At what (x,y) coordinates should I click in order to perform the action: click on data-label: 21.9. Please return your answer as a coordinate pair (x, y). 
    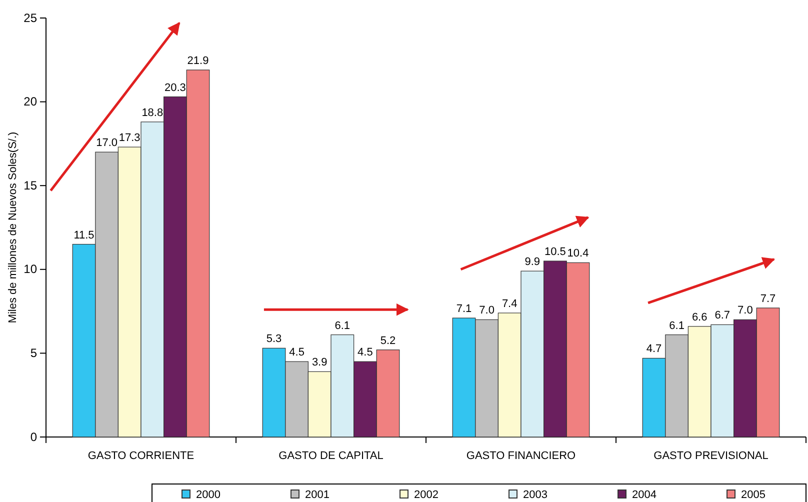
    Looking at the image, I should click on (198, 60).